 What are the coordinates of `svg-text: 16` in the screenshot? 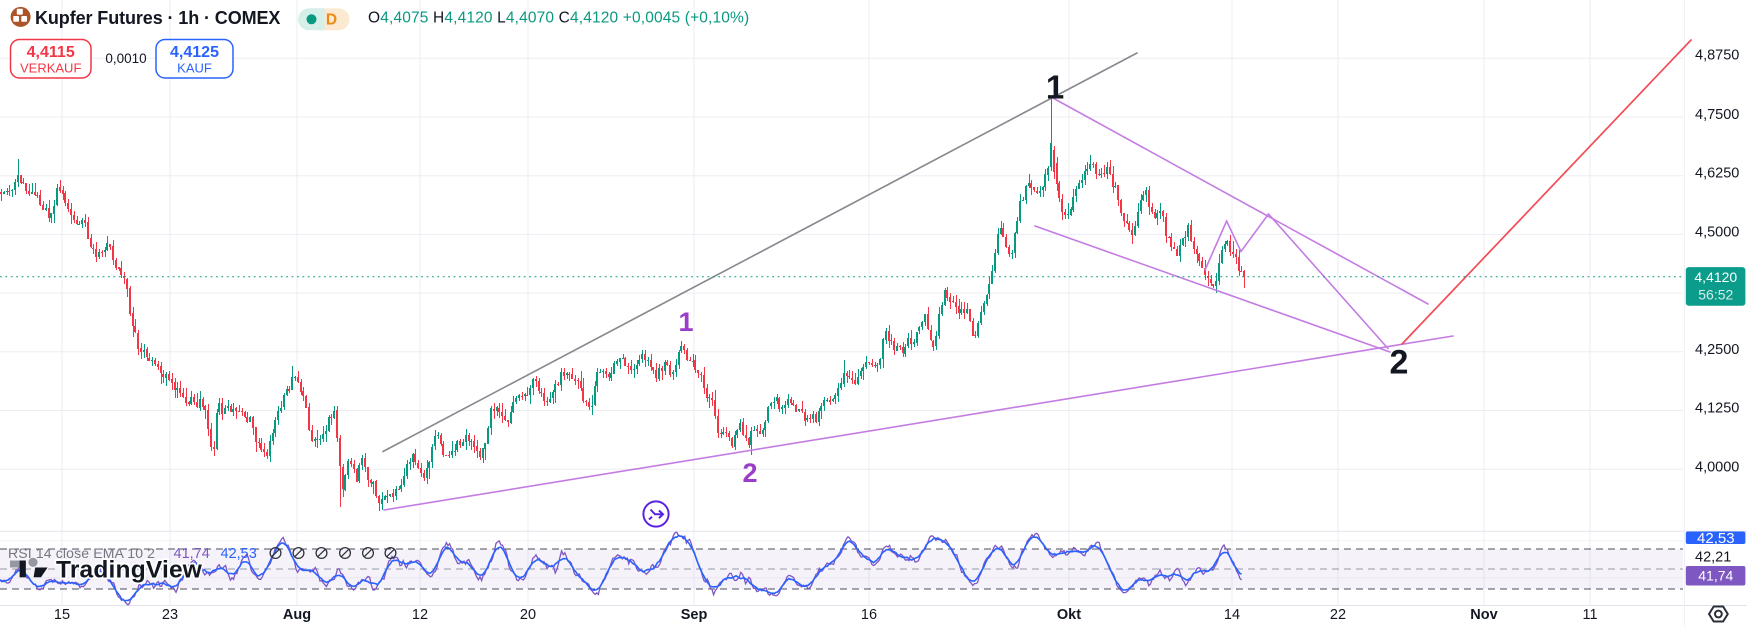 It's located at (869, 615).